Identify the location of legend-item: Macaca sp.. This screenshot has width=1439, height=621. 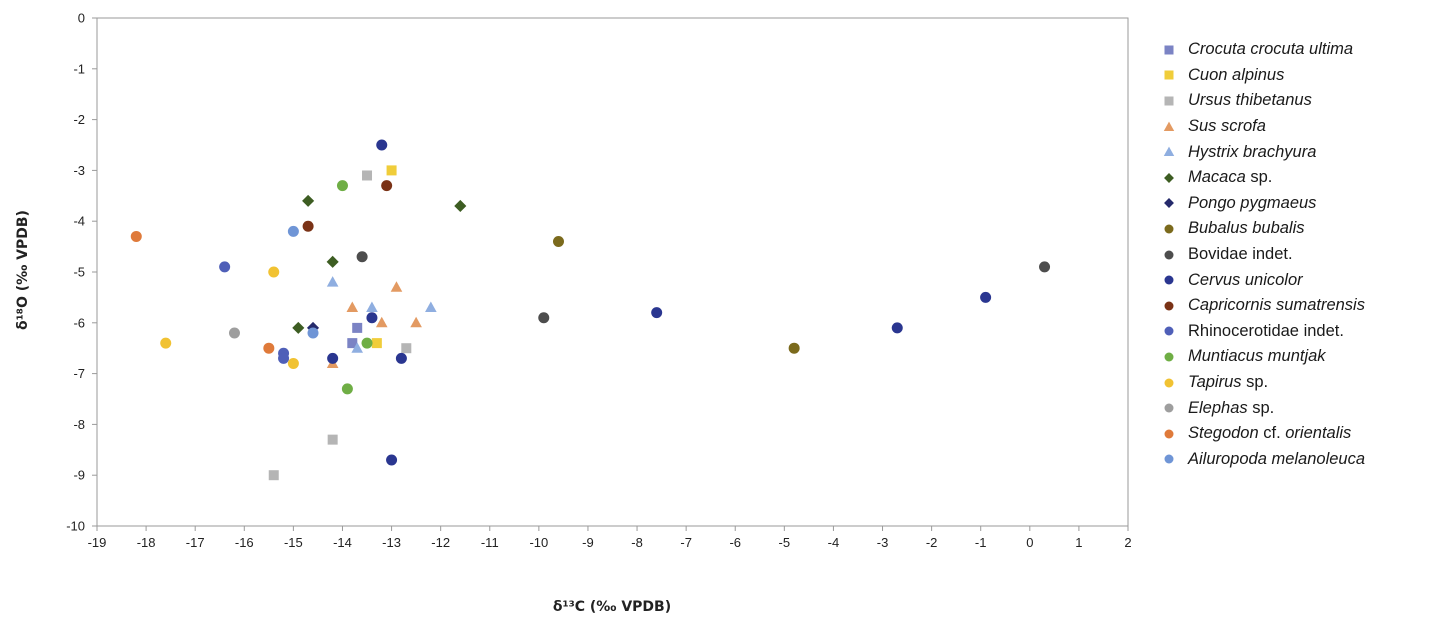
(1299, 178).